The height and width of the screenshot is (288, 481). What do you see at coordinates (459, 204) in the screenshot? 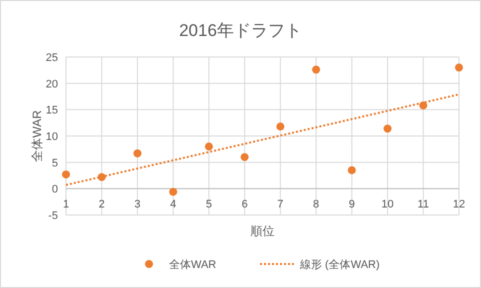
I see `x-tick-label: 12` at bounding box center [459, 204].